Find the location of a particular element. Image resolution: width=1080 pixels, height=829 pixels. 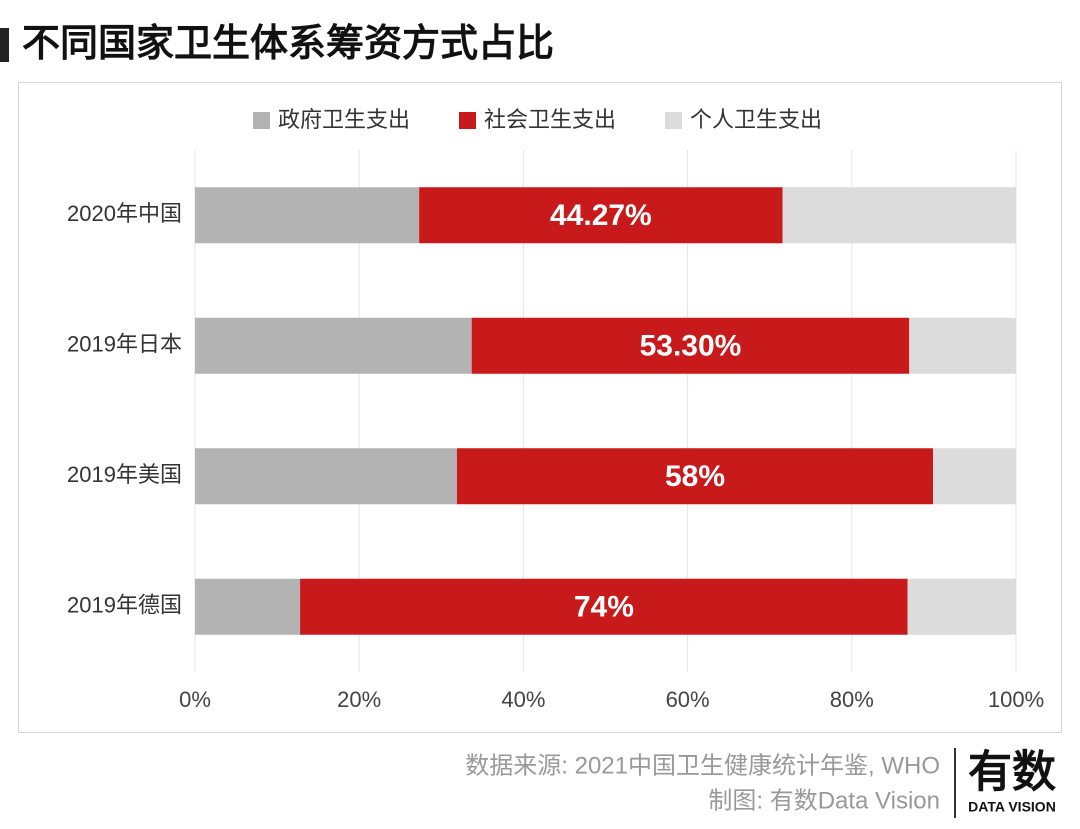

legend-label: 社会卫生支出 is located at coordinates (550, 119).